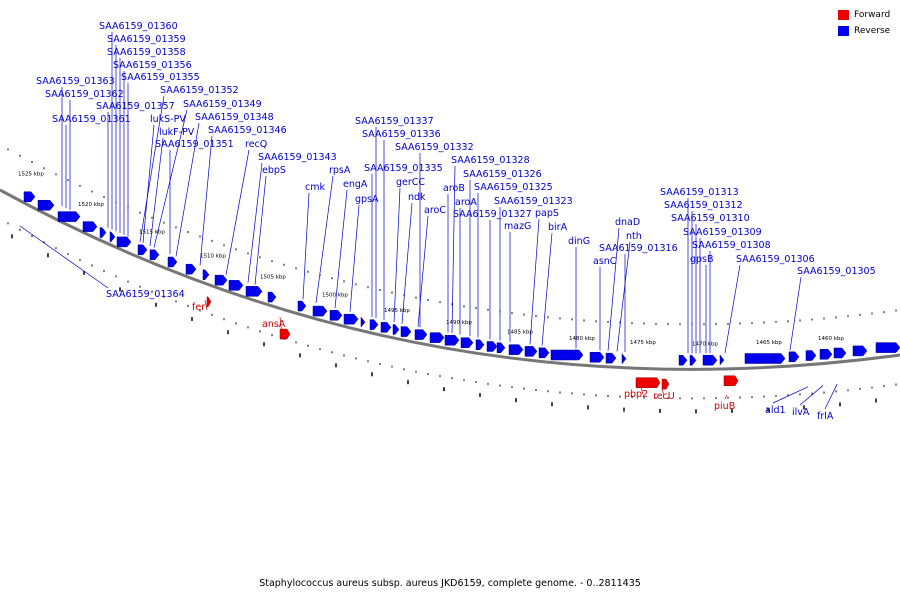  I want to click on gene-label: SAA6159_01349, so click(222, 104).